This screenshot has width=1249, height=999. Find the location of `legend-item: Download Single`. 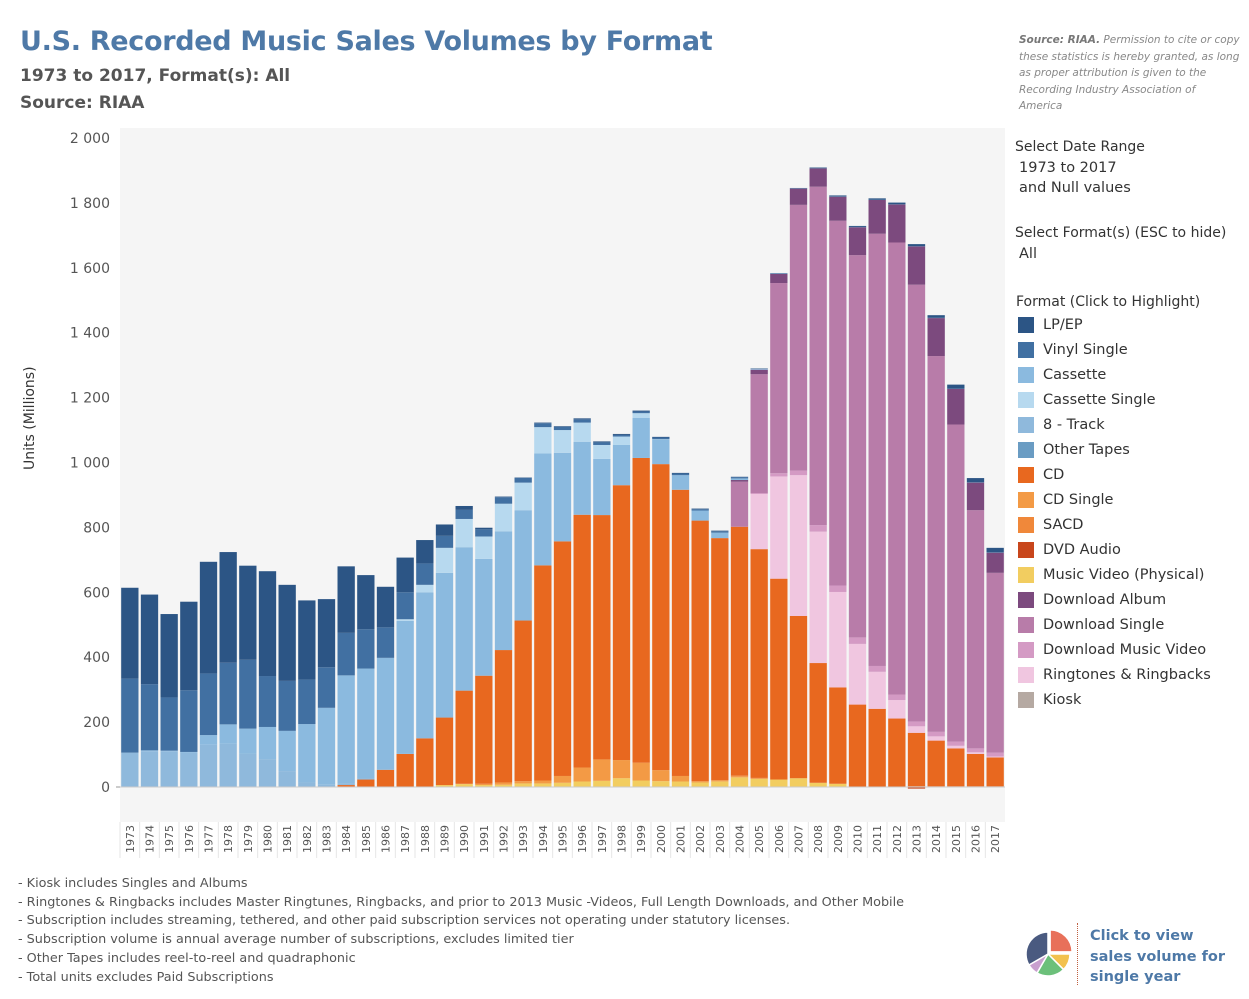

legend-item: Download Single is located at coordinates (1114, 624).